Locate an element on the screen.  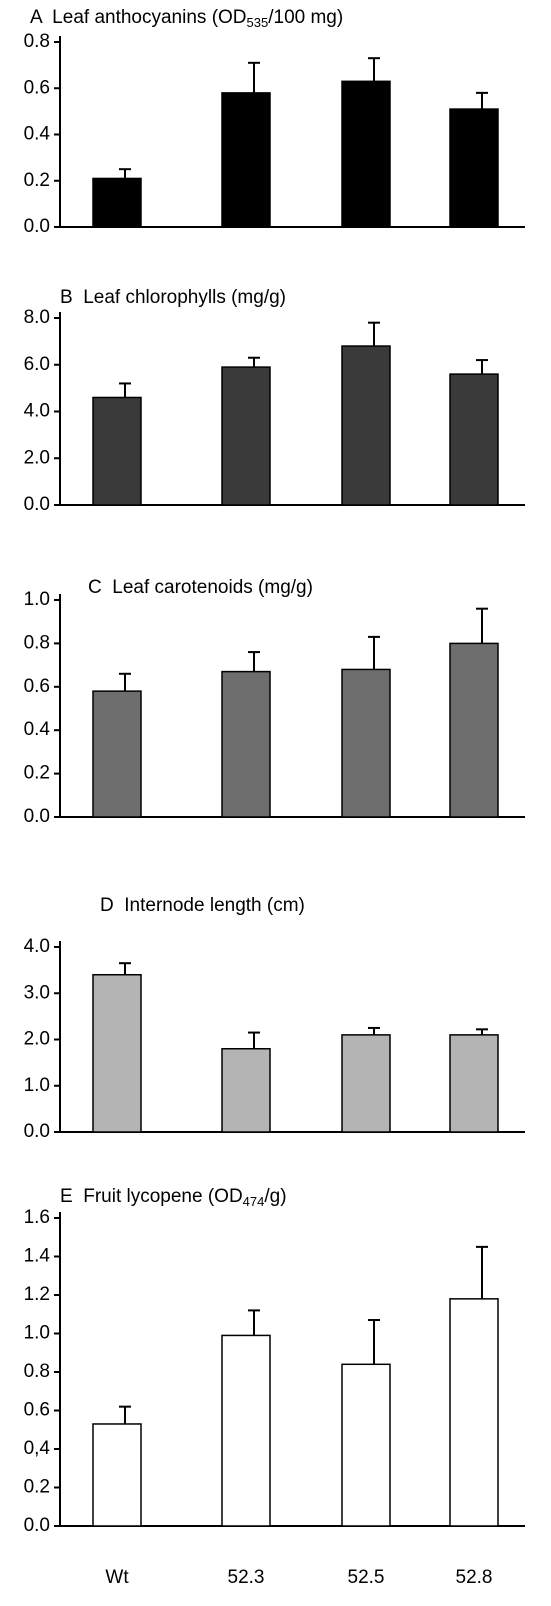
y-tick-label: 1.4 is located at coordinates (37, 1256).